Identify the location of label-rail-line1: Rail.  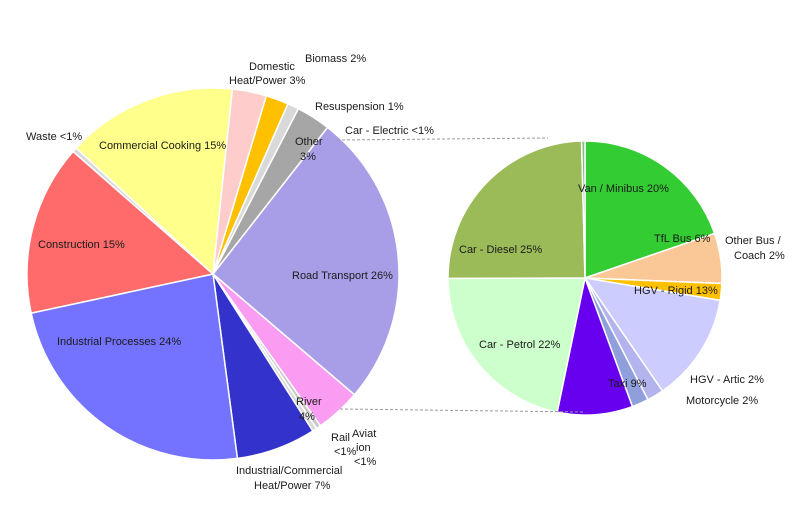
(340, 438).